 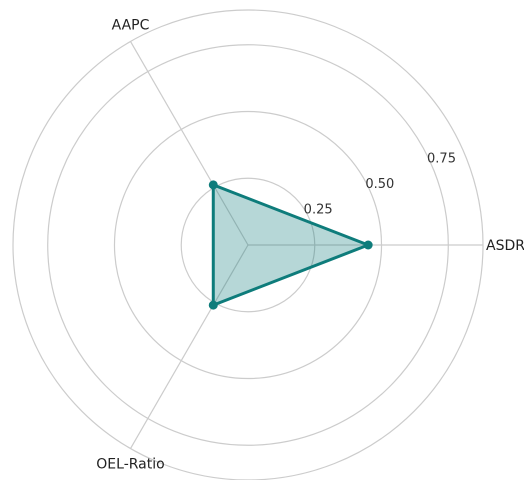 I want to click on spoke-oel-ratio, so click(x=189, y=346).